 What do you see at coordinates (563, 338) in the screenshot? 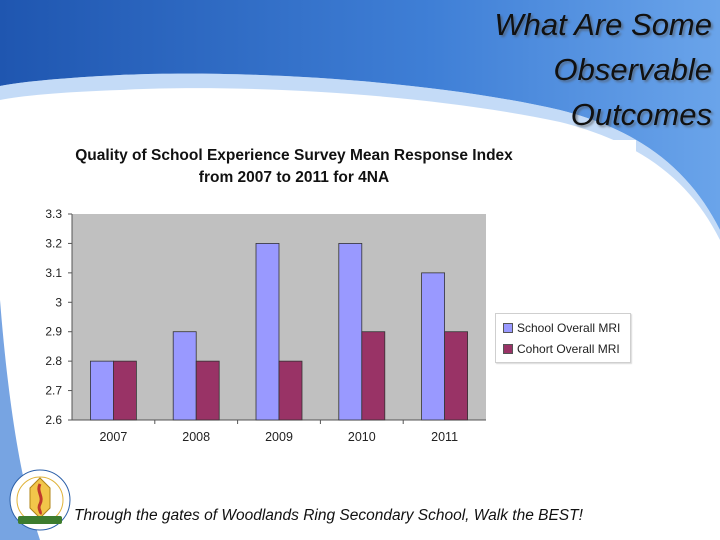
I see `chart-legend: School Overall MRI Cohort Overall MRI` at bounding box center [563, 338].